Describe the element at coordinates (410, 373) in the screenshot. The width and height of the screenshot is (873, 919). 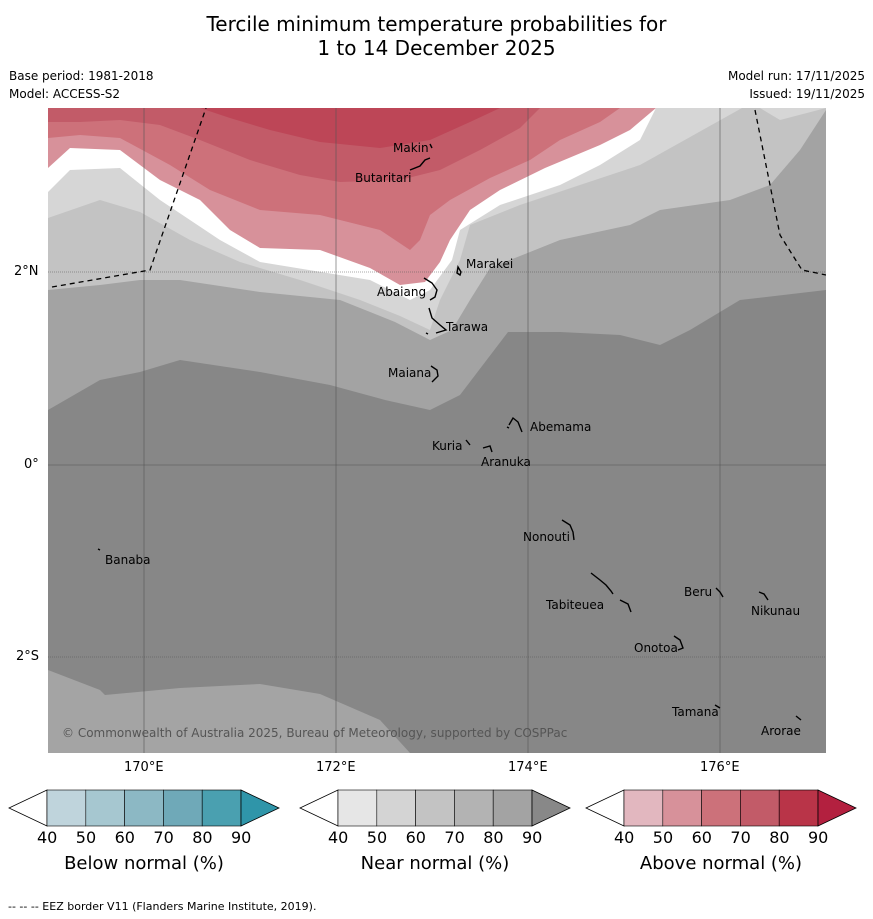
I see `place-label-maiana: Maiana` at that location.